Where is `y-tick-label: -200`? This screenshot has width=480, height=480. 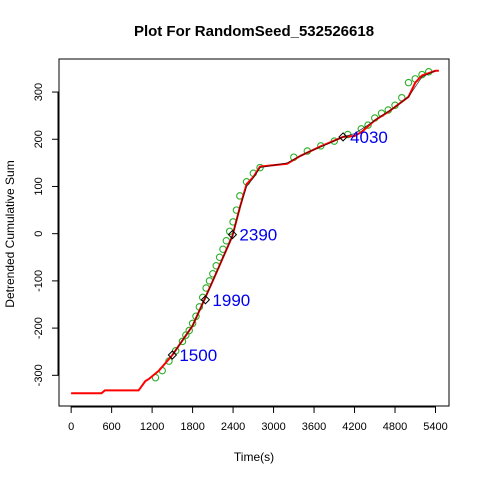
y-tick-label: -200 is located at coordinates (39, 328).